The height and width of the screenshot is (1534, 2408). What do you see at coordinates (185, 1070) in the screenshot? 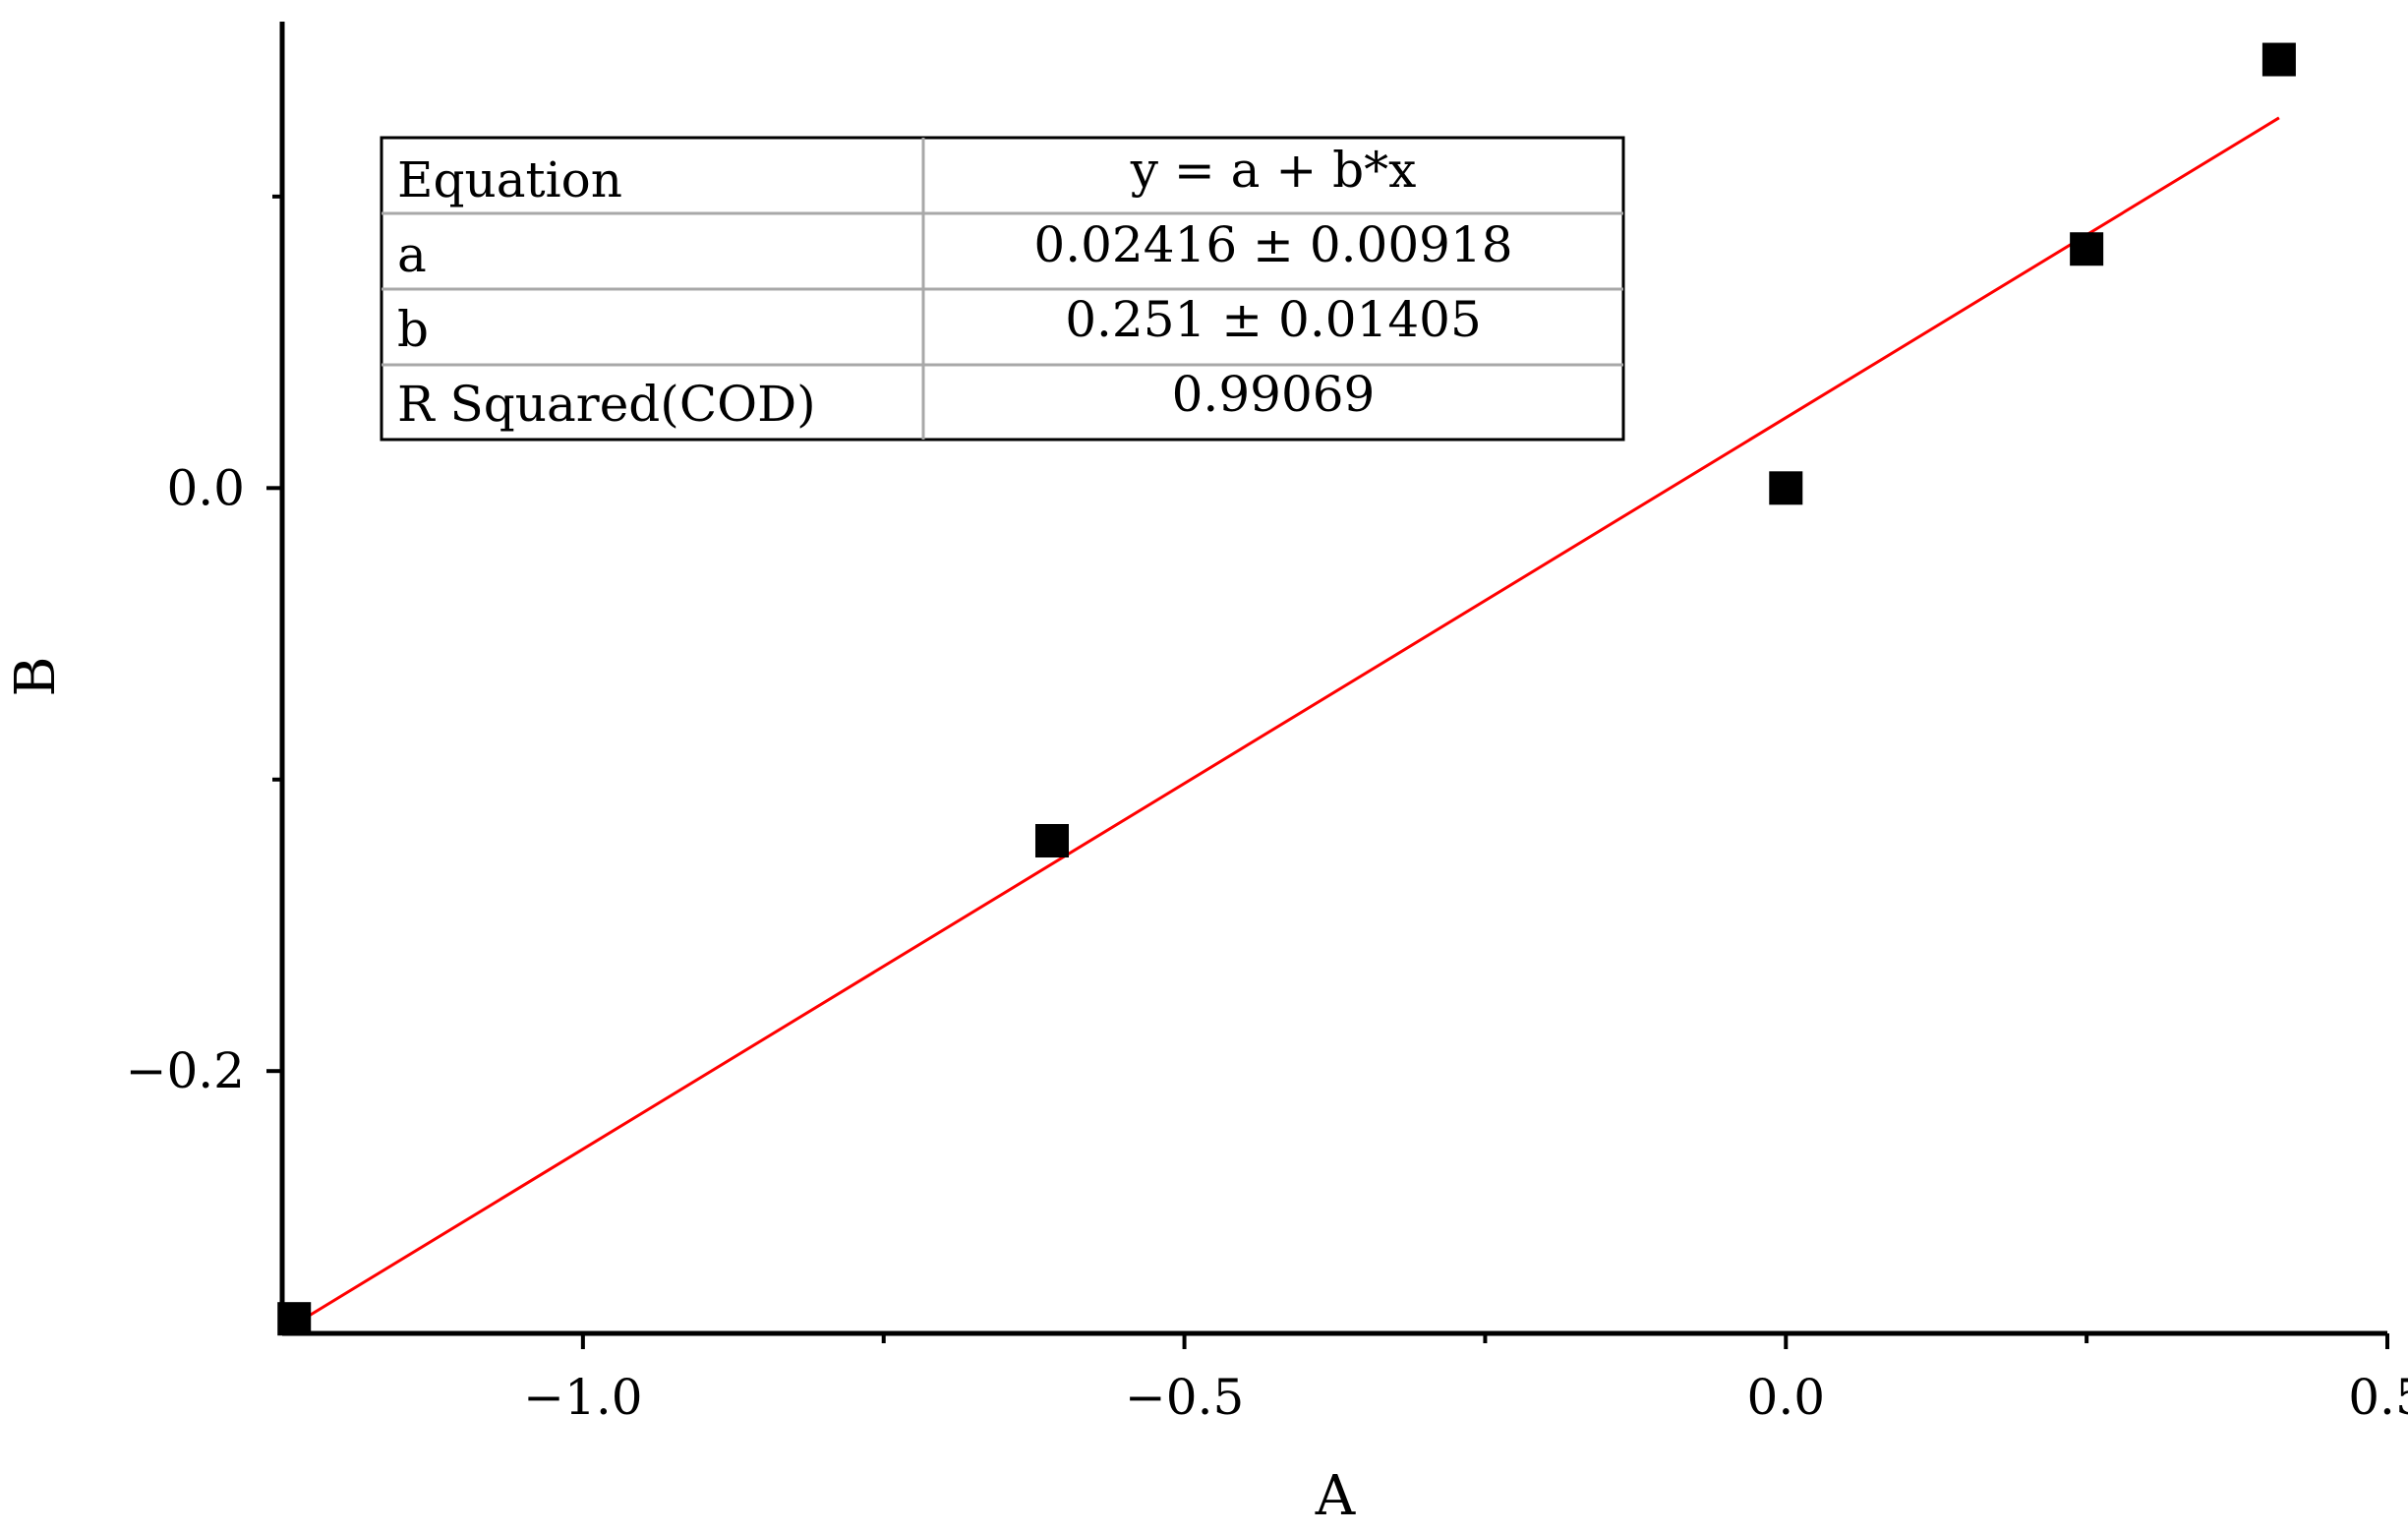
I see `y-tick-label: −0.2` at bounding box center [185, 1070].